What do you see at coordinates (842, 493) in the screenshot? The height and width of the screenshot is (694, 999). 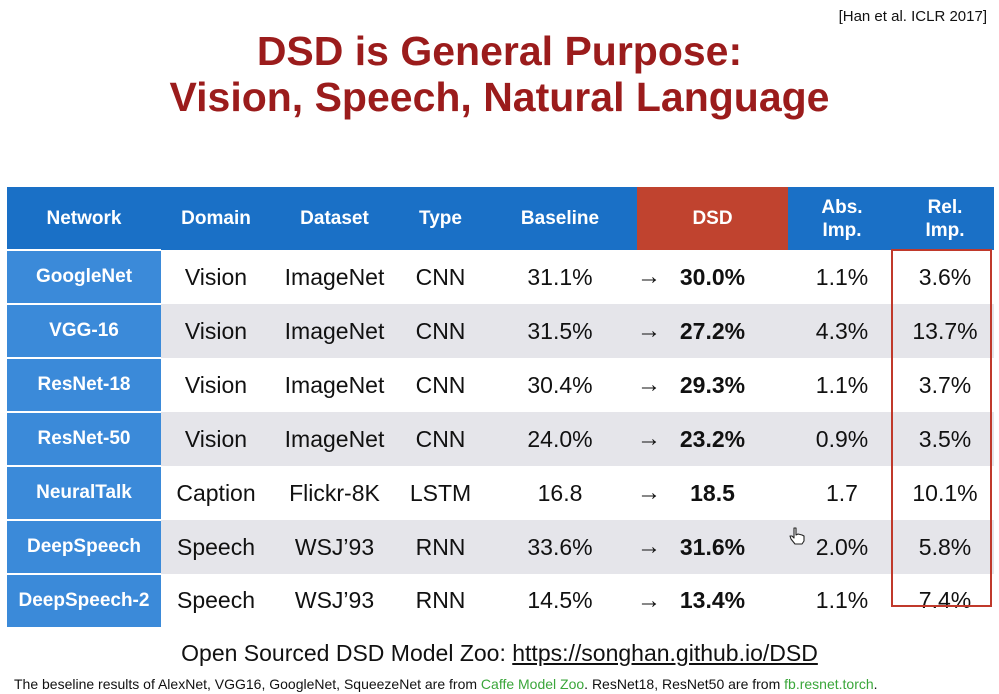 I see `cell-abs-imp: 1.7` at bounding box center [842, 493].